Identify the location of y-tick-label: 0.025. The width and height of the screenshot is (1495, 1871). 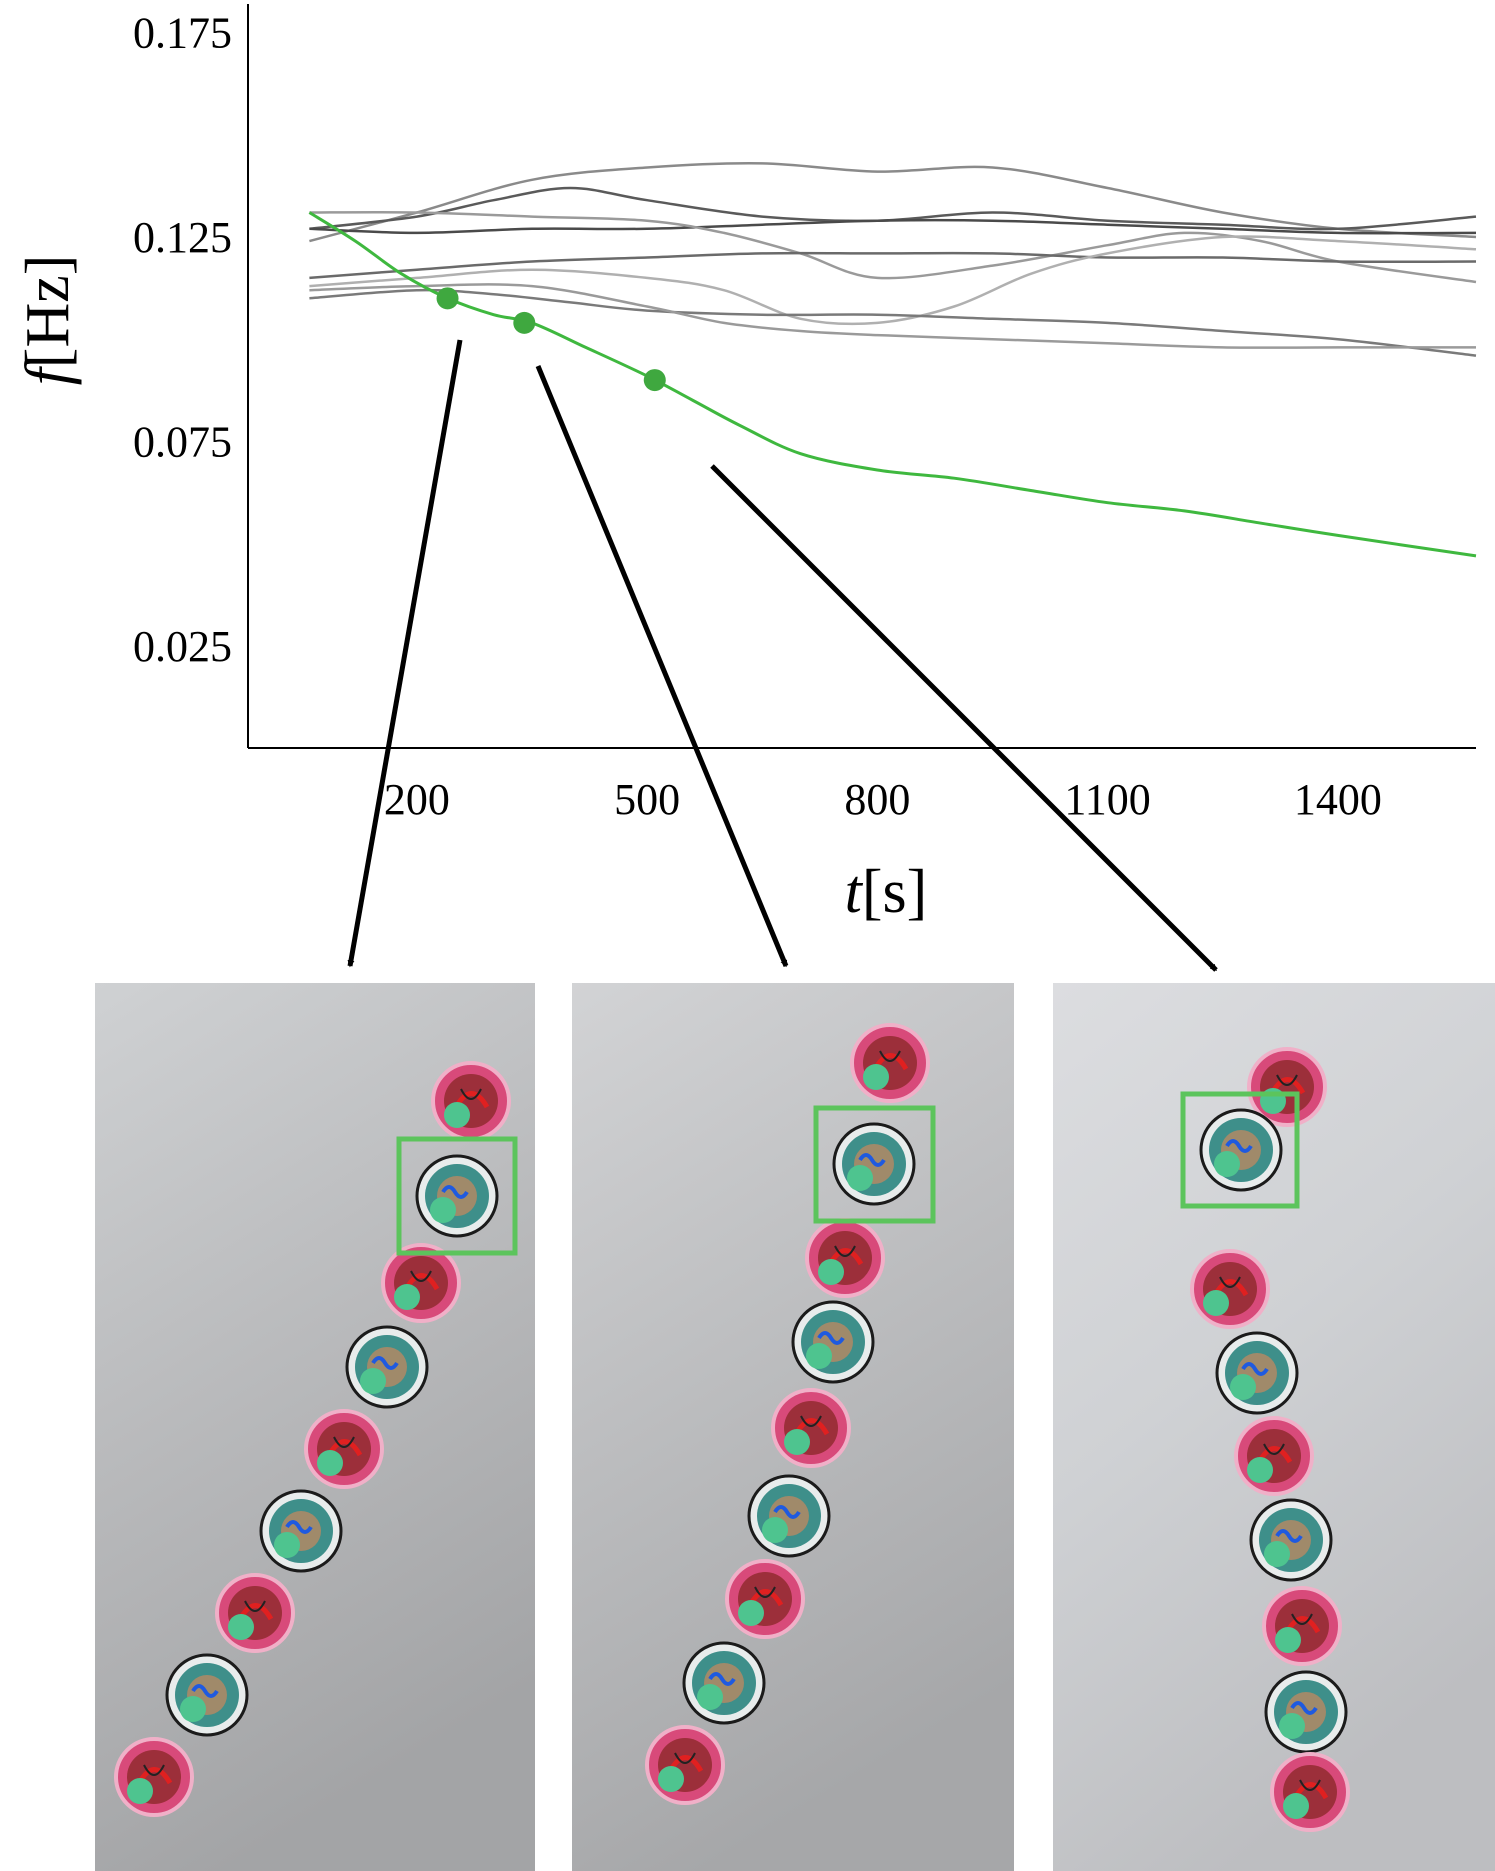
(182, 646).